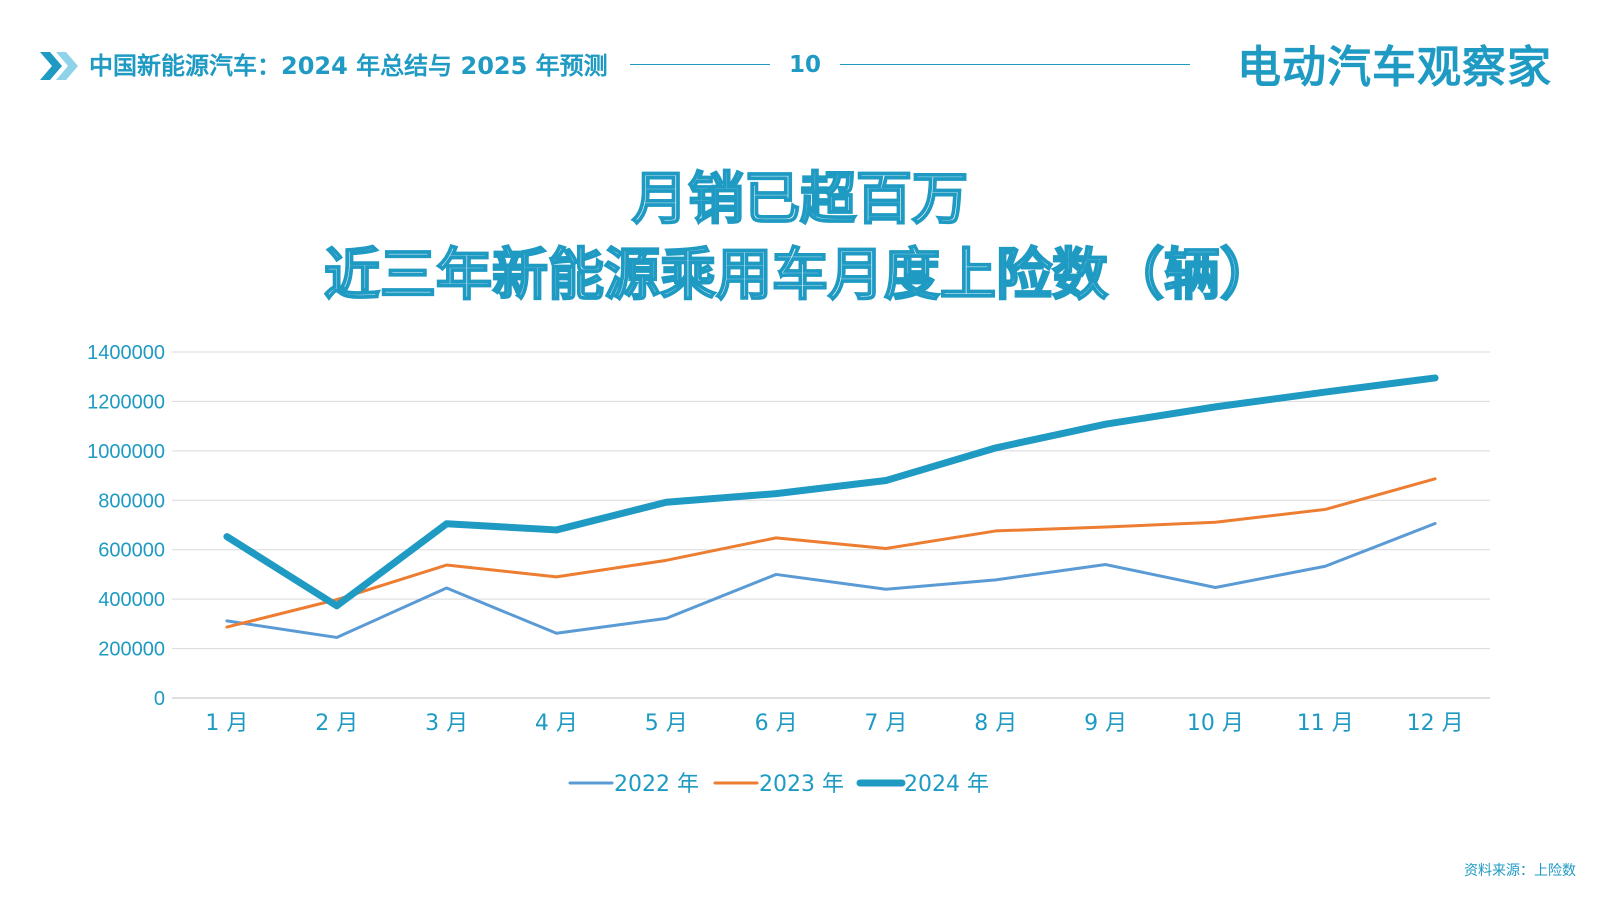  I want to click on y-tick-label: 600000, so click(131, 551).